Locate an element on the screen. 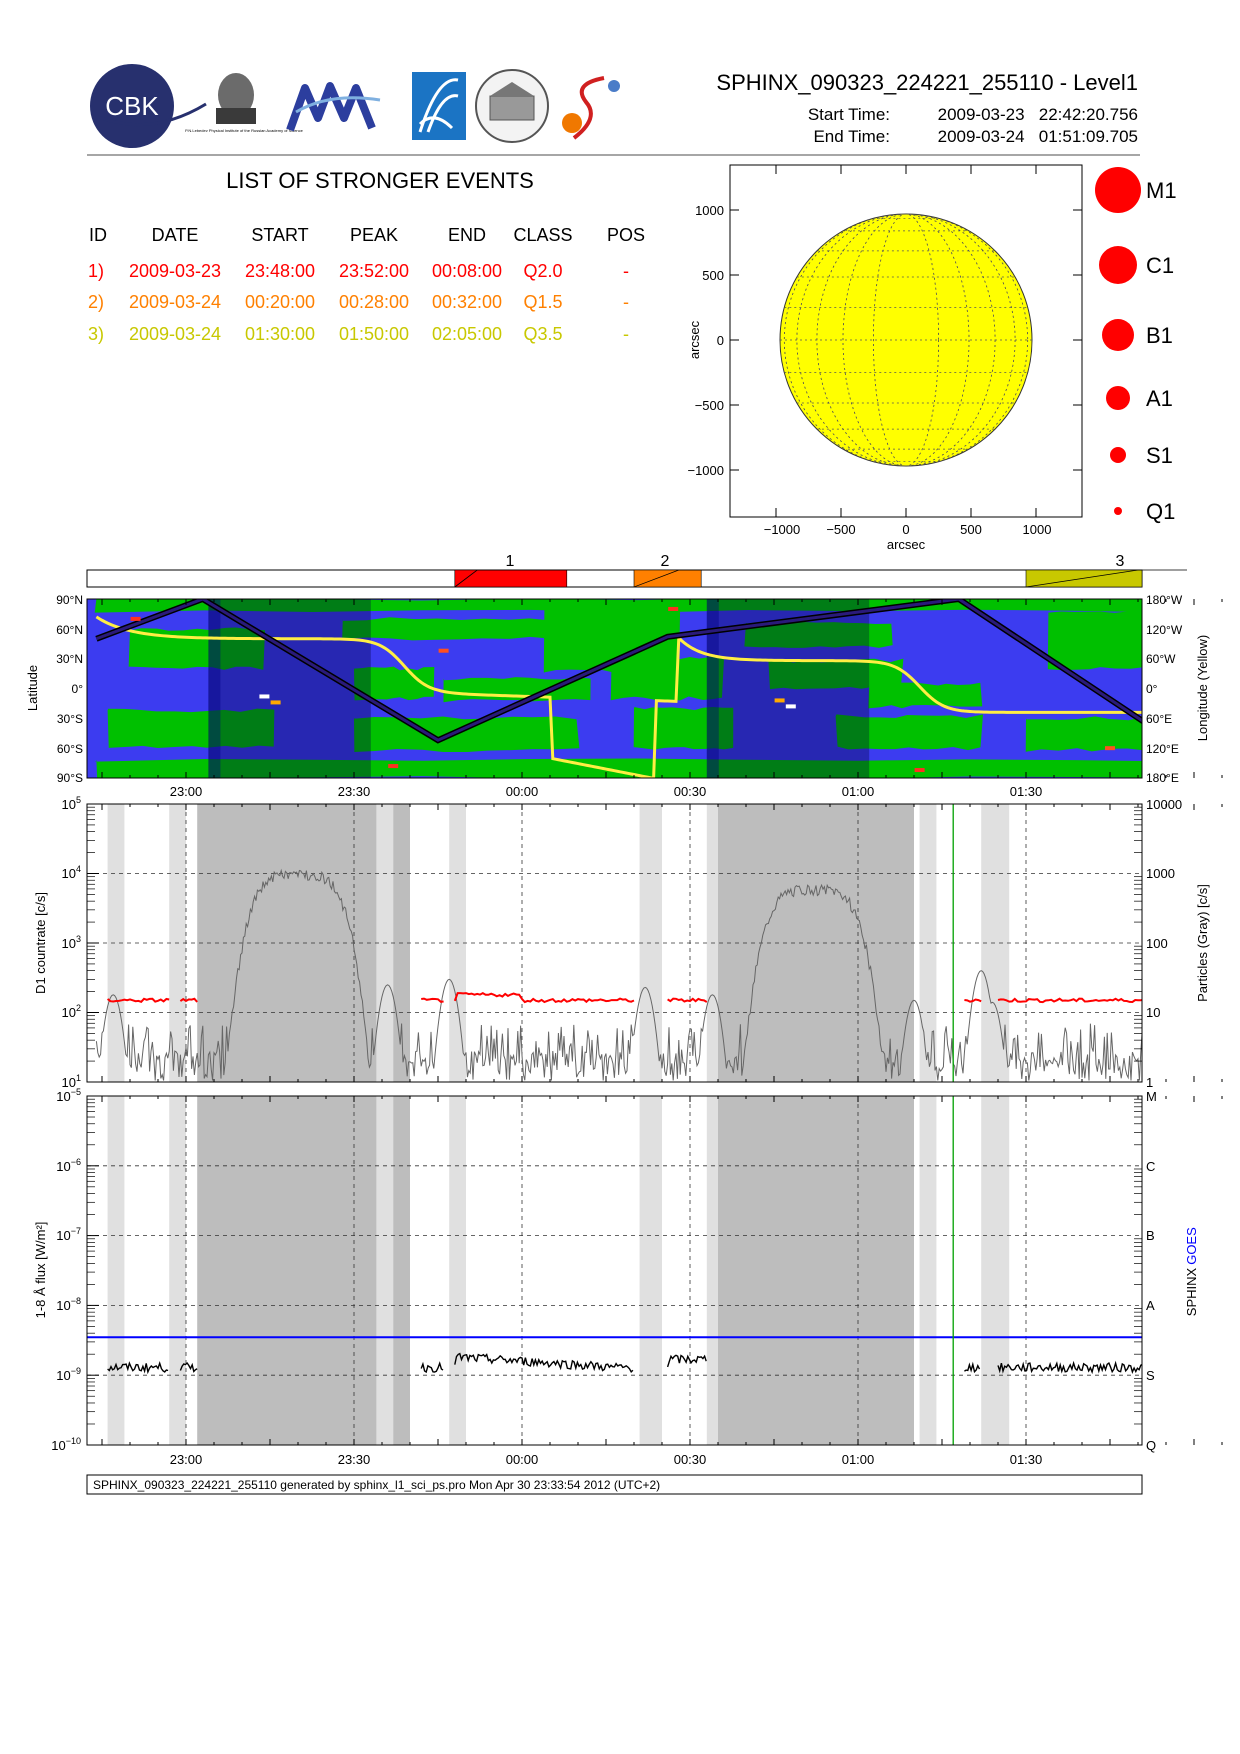 The height and width of the screenshot is (1754, 1240). map-lat-tick-5: 60°N is located at coordinates (69, 630).